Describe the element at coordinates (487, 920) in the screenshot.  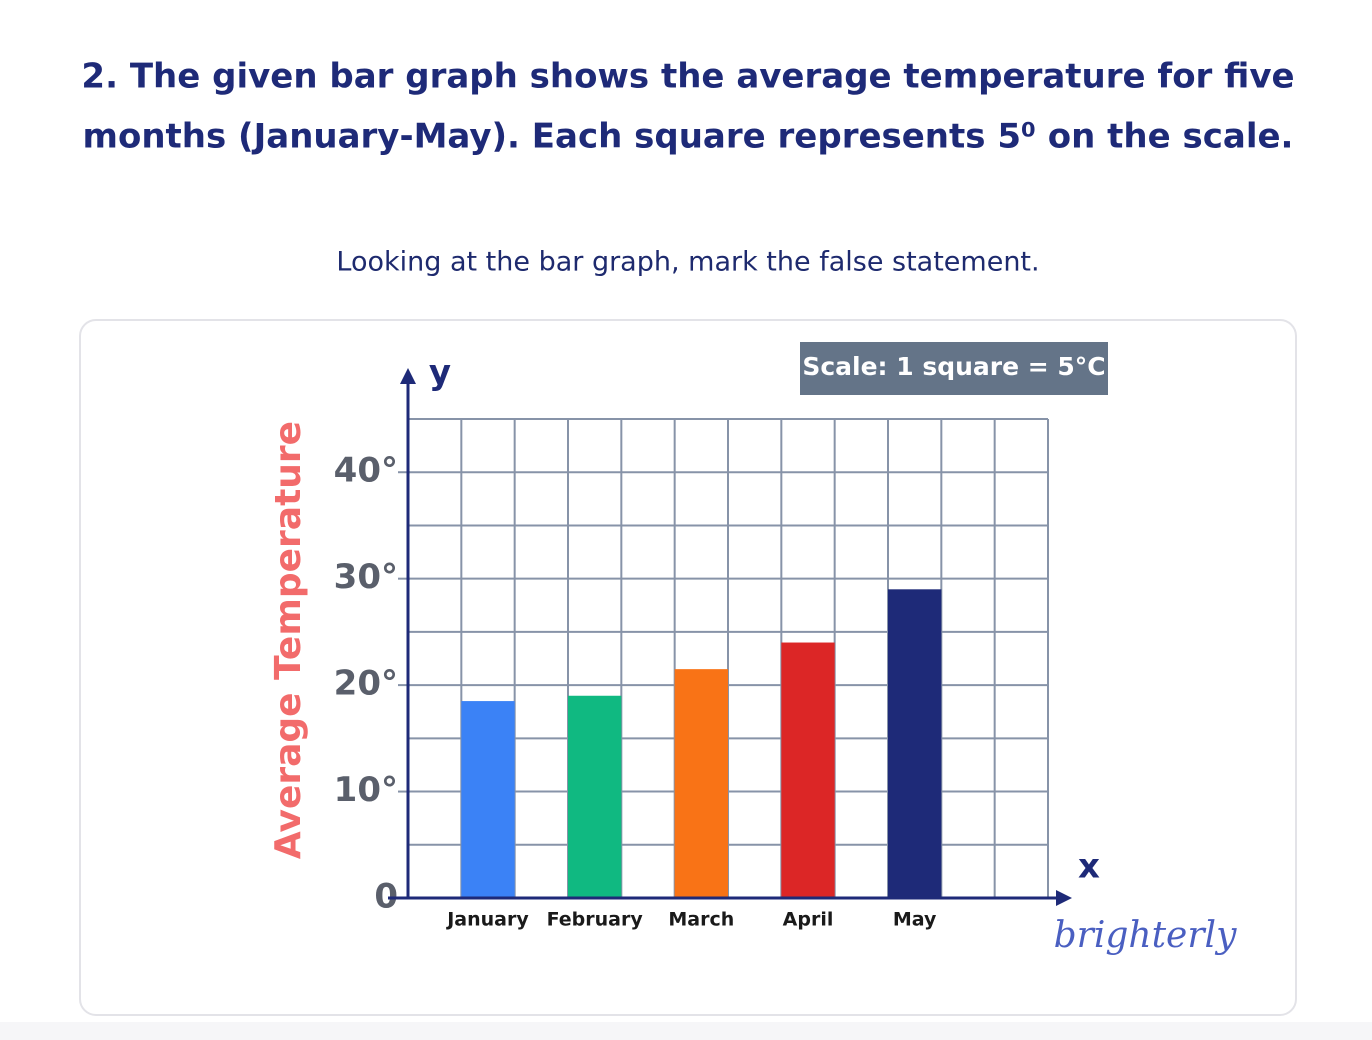
I see `x-tick-label: January` at that location.